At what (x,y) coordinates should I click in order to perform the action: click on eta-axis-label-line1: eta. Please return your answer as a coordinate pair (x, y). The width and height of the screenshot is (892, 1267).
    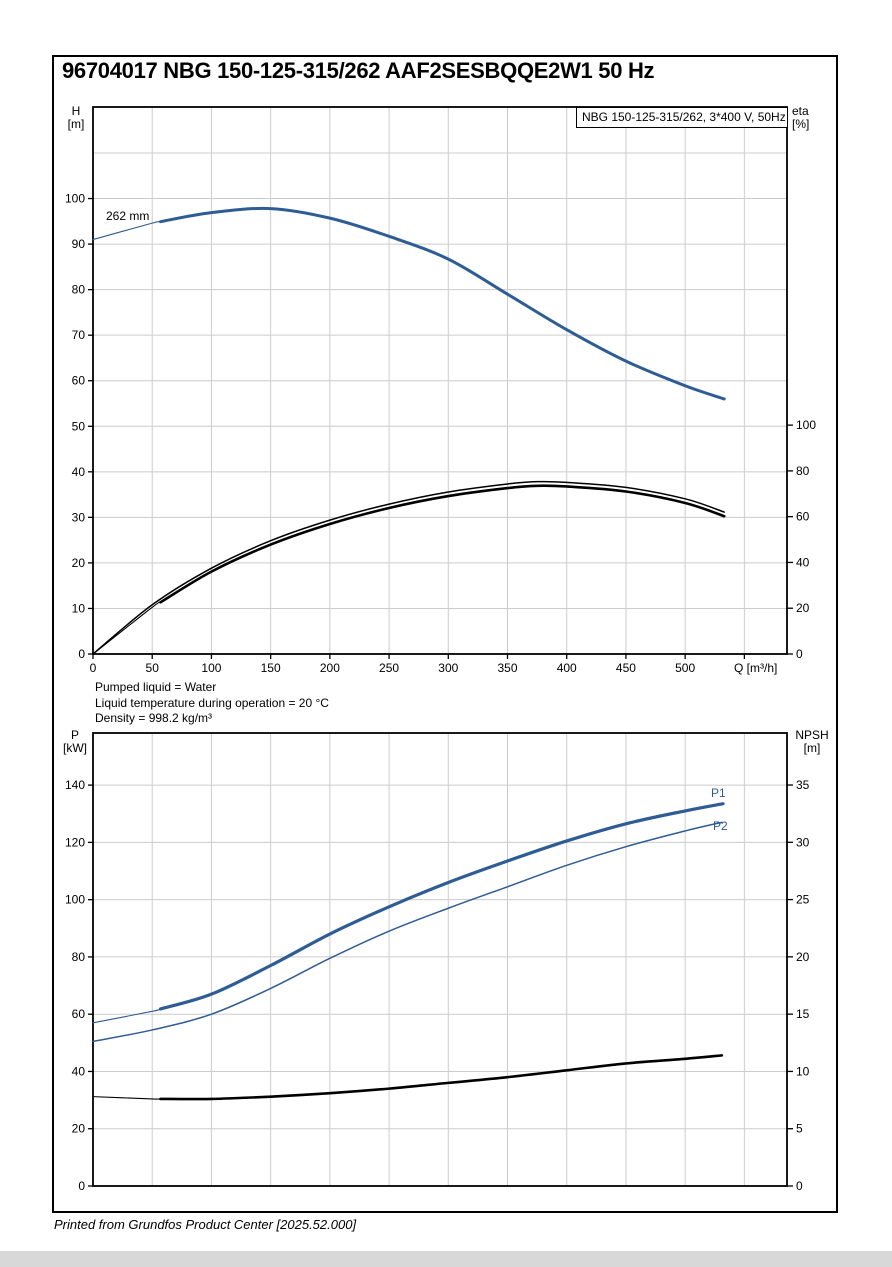
    Looking at the image, I should click on (800, 111).